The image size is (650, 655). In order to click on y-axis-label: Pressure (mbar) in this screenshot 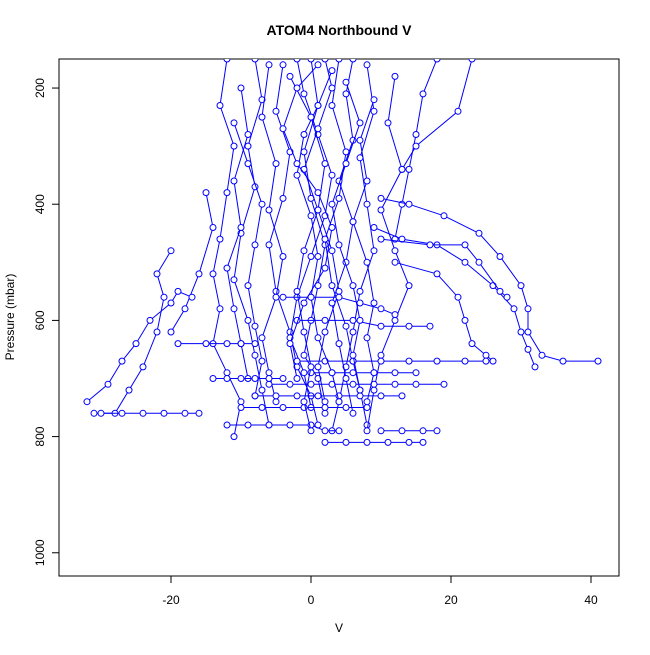, I will do `click(10, 317)`.